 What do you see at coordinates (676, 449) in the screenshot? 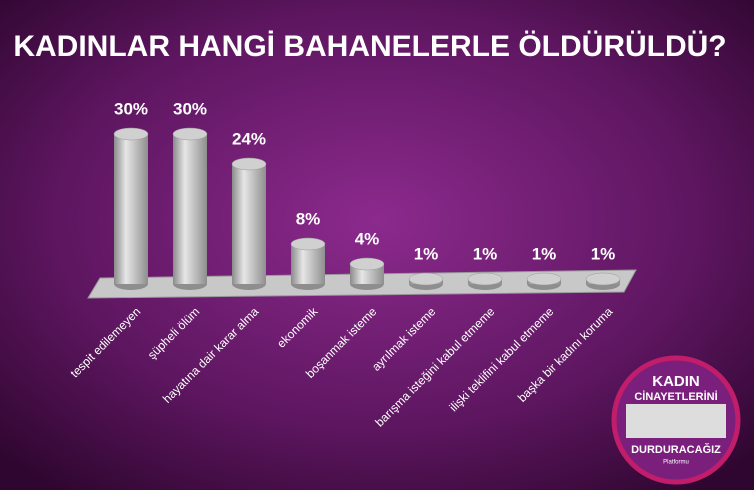
I see `logo-text: DURDURACAĞIZ` at bounding box center [676, 449].